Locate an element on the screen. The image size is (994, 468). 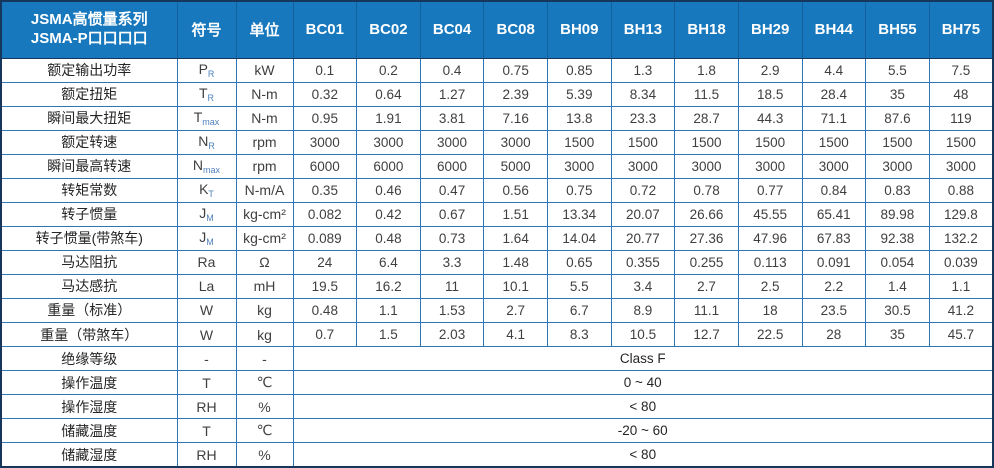
value-cell: 1.4 is located at coordinates (897, 286).